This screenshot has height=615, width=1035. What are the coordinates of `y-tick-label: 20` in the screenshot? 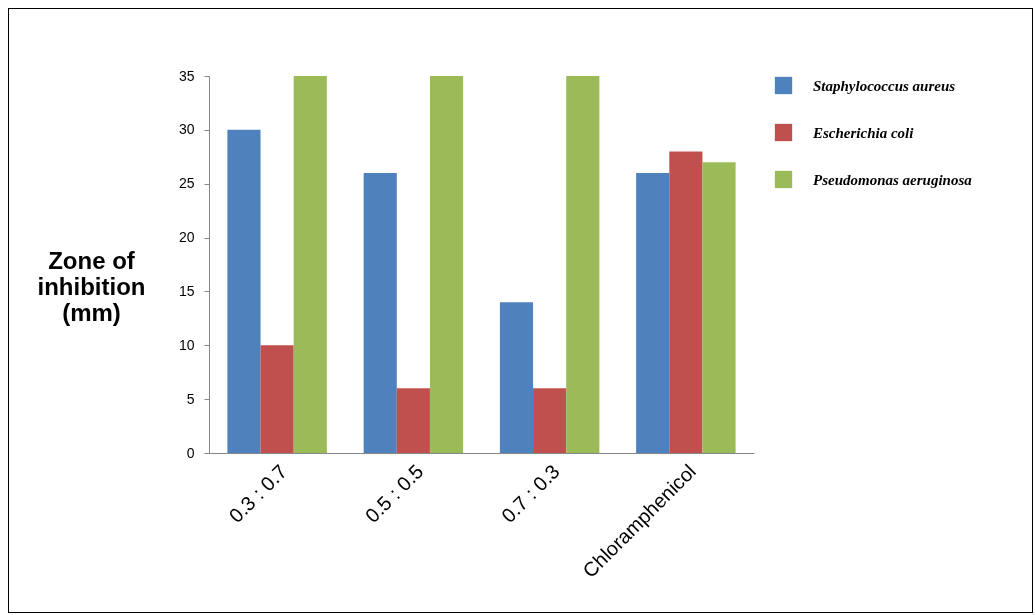 It's located at (186, 237).